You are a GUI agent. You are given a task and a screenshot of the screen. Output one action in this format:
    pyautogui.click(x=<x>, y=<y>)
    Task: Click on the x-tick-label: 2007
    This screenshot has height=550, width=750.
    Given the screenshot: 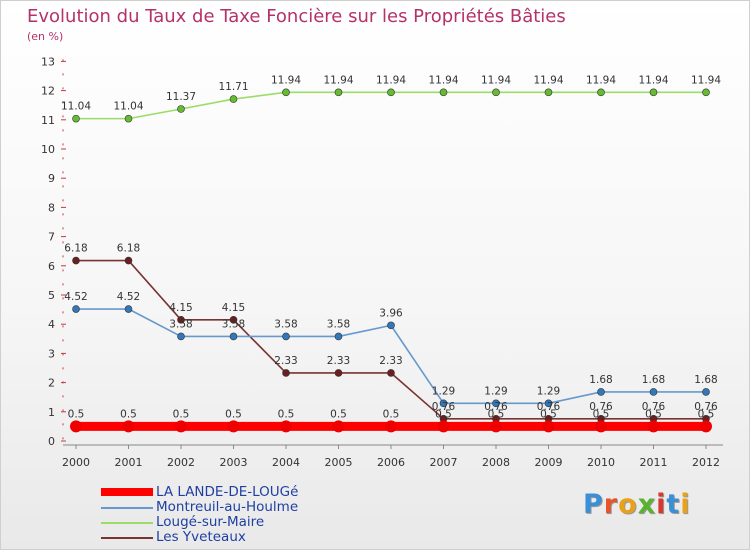 What is the action you would take?
    pyautogui.click(x=444, y=462)
    